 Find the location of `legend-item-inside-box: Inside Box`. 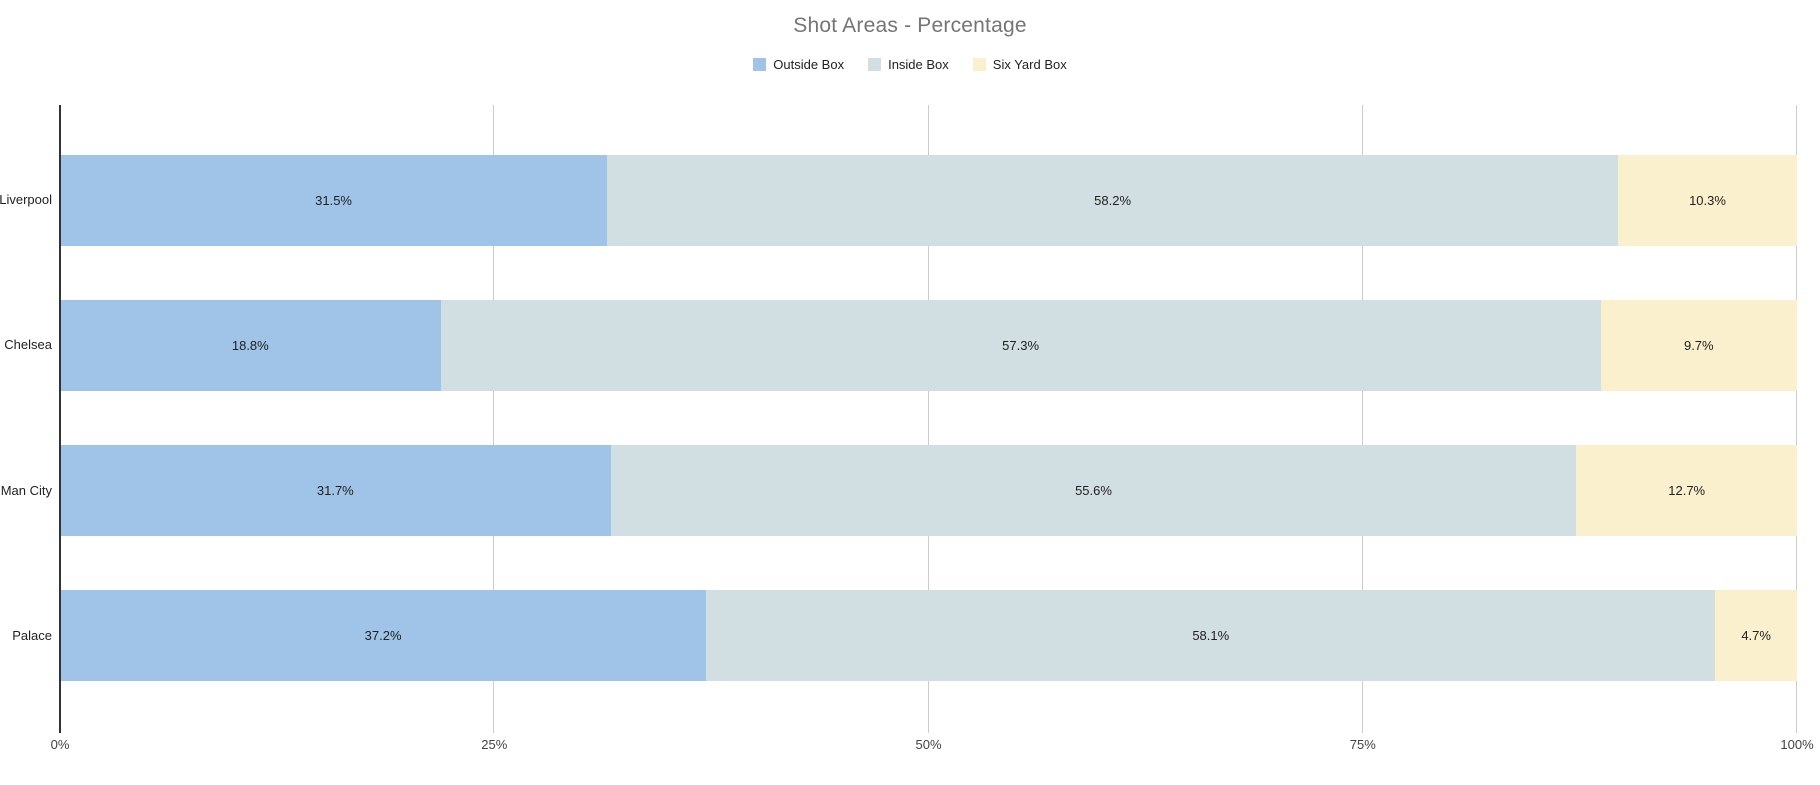

legend-item-inside-box: Inside Box is located at coordinates (908, 64).